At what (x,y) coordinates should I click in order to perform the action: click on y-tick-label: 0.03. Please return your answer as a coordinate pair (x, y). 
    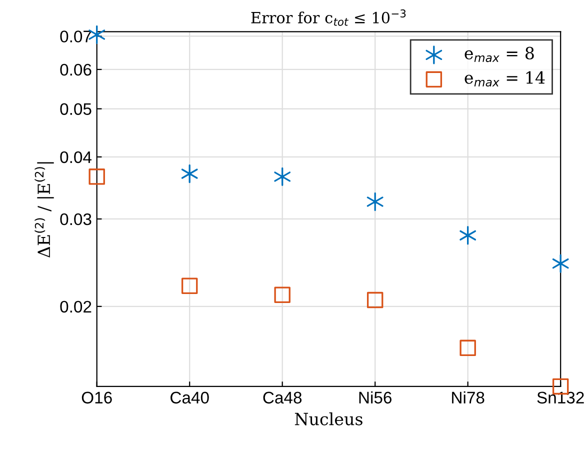
    Looking at the image, I should click on (76, 219).